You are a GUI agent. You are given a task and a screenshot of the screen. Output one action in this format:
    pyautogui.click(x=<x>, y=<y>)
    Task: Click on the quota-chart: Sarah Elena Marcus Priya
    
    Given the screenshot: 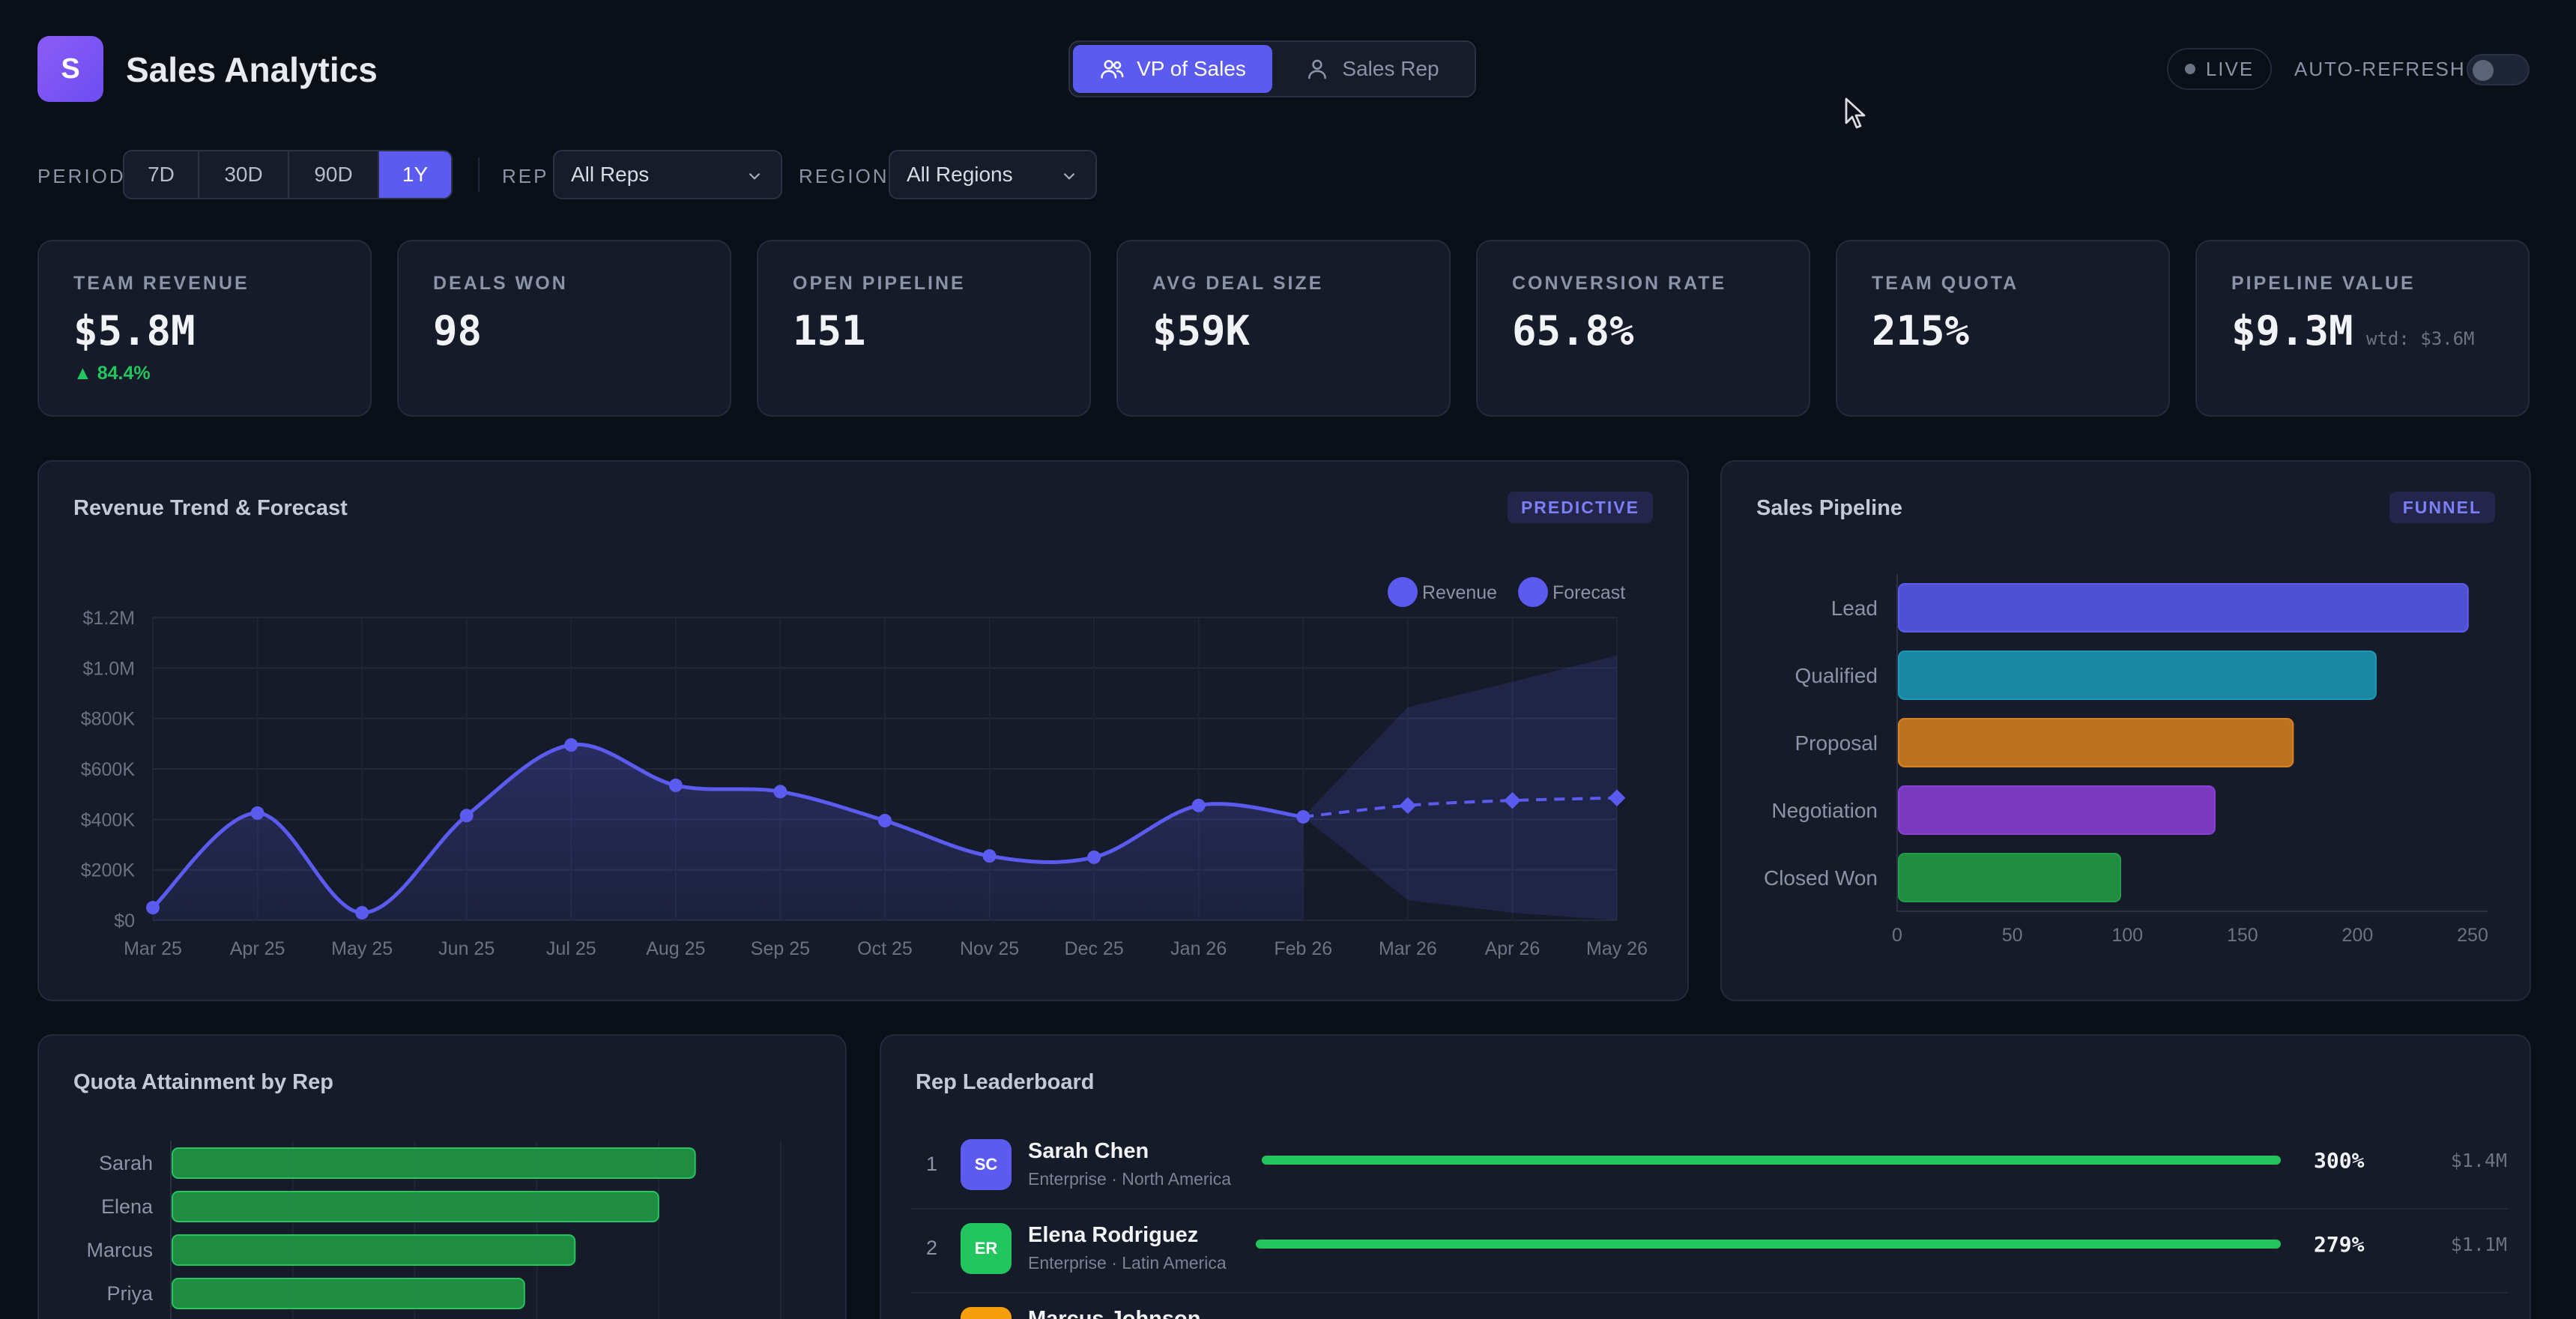 What is the action you would take?
    pyautogui.click(x=433, y=1230)
    